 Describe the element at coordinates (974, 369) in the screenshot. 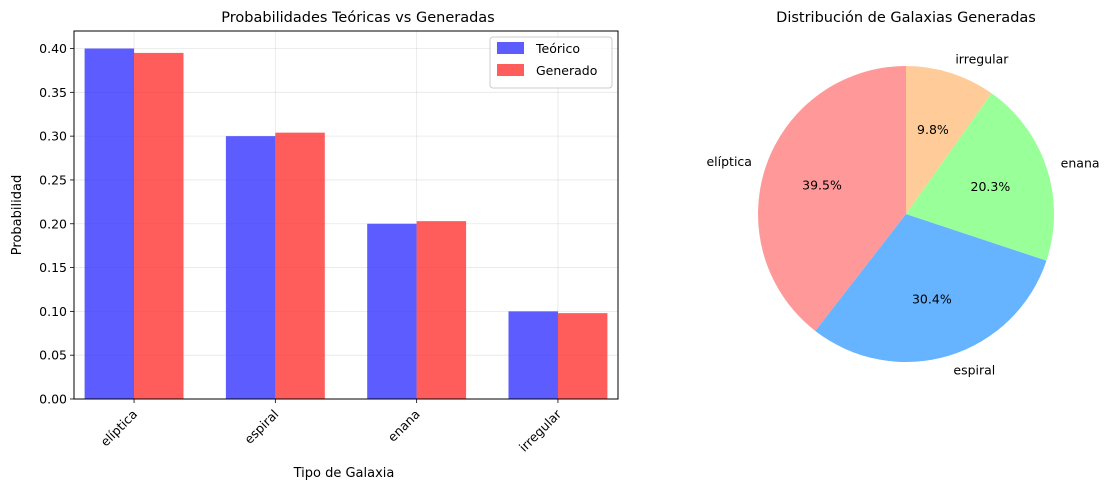

I see `pie-label-espiral: espiral` at that location.